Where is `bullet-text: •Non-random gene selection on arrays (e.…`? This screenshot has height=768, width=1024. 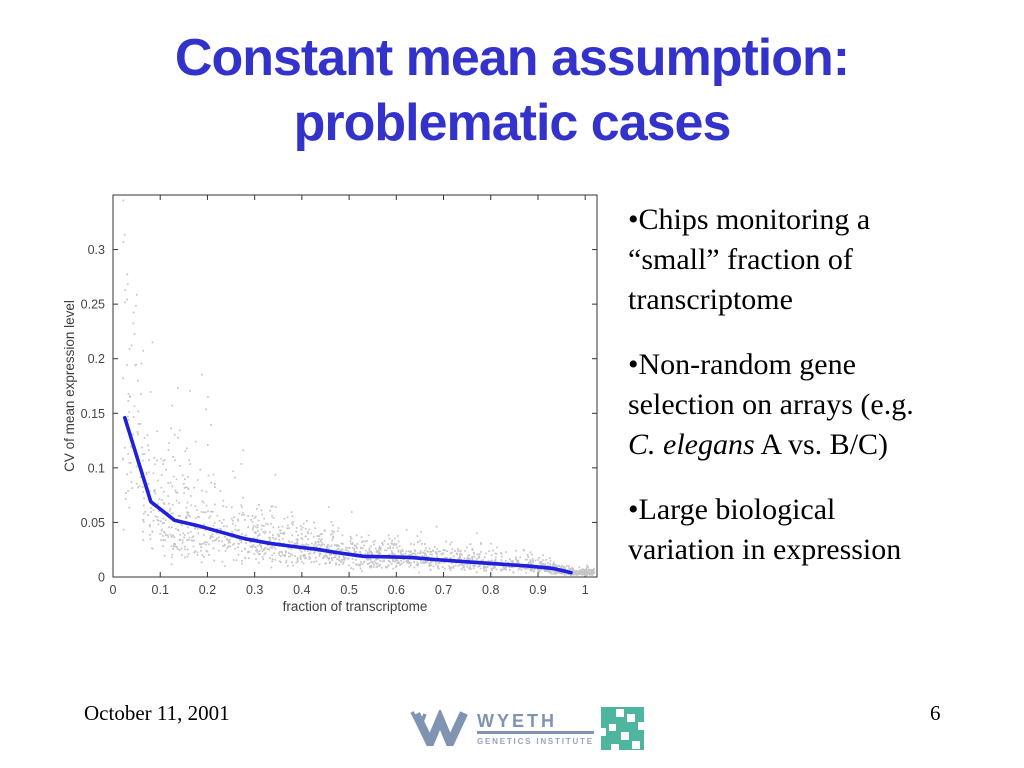 bullet-text: •Non-random gene selection on arrays (e.… is located at coordinates (771, 384).